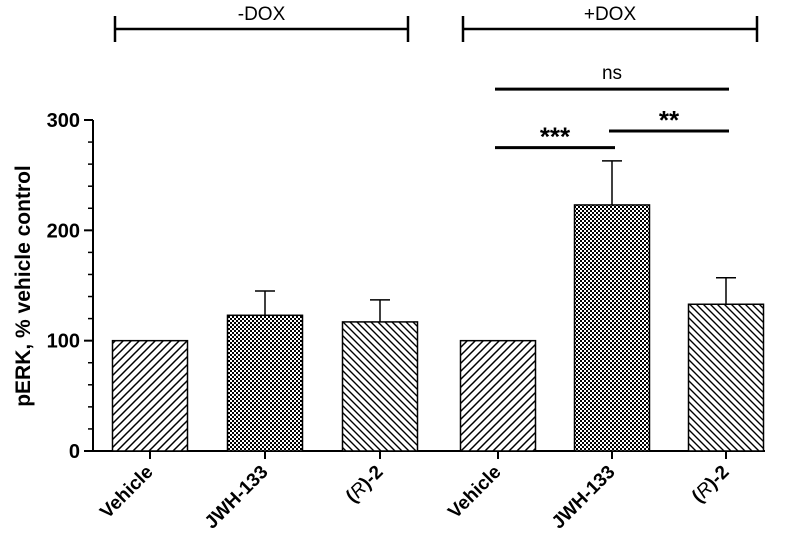  I want to click on y-tick-label: 100, so click(63, 342).